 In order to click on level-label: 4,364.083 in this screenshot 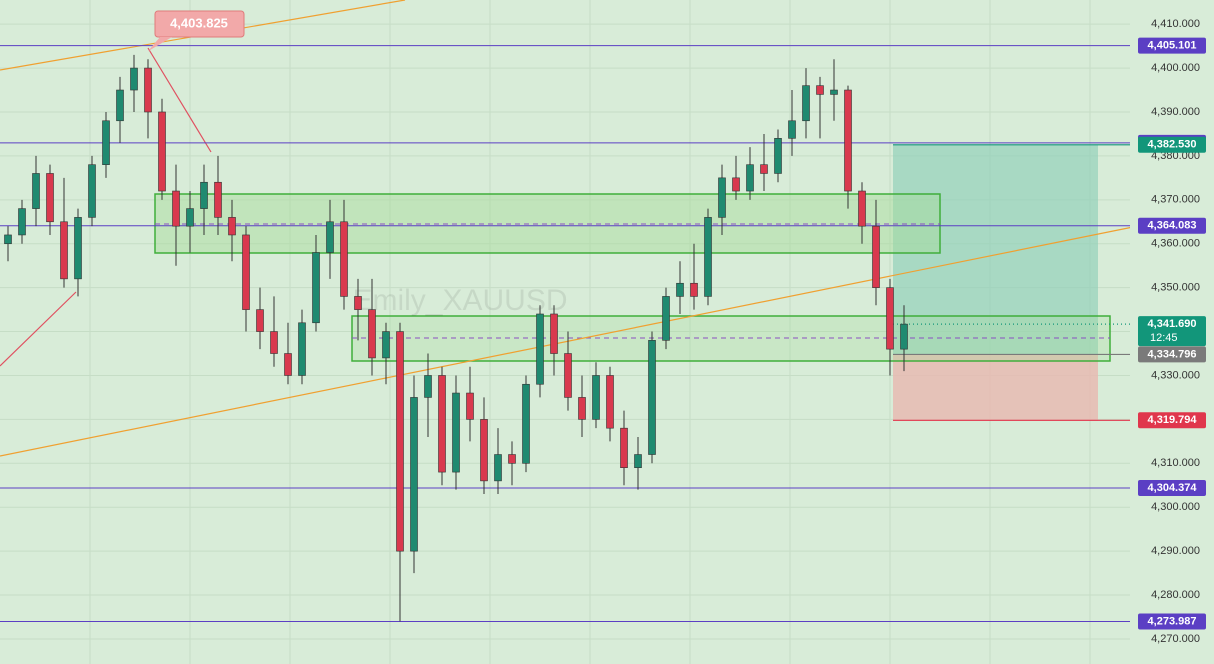, I will do `click(1172, 226)`.